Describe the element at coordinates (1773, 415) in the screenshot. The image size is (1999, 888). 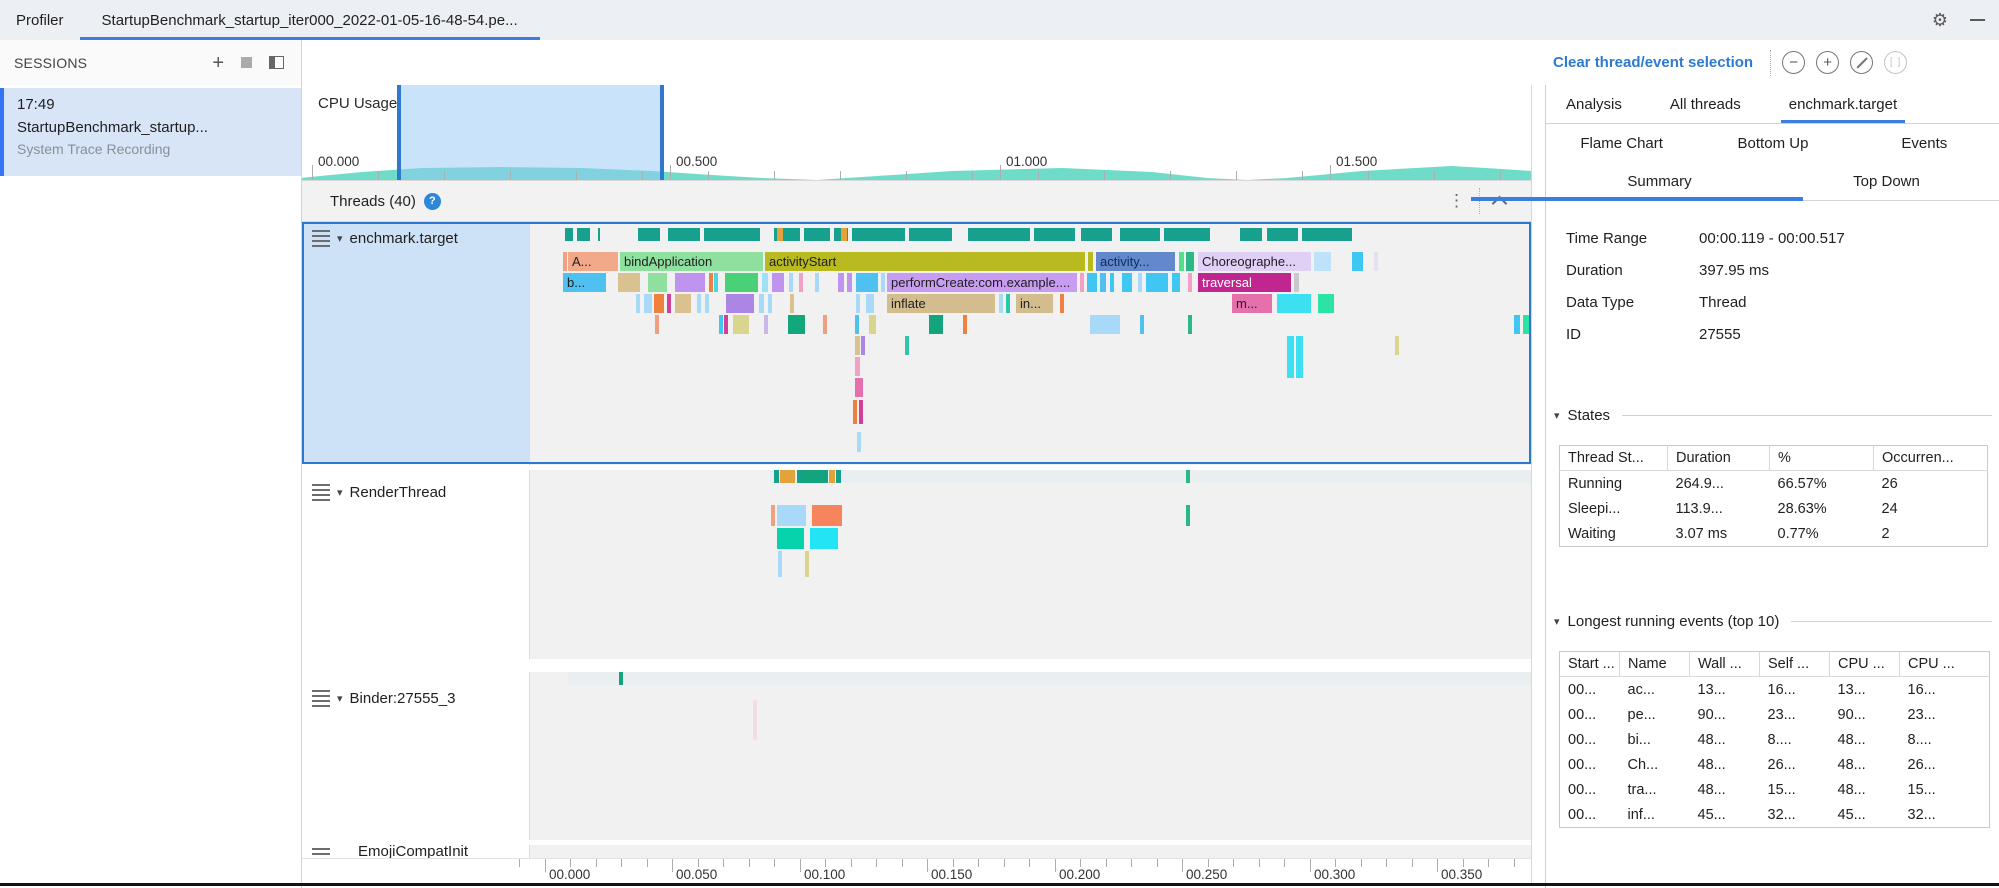
I see `states-section-header: ▾ States` at that location.